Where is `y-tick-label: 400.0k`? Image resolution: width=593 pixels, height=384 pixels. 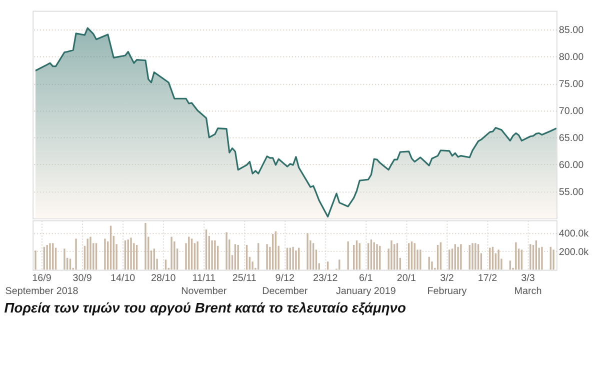 y-tick-label: 400.0k is located at coordinates (573, 234).